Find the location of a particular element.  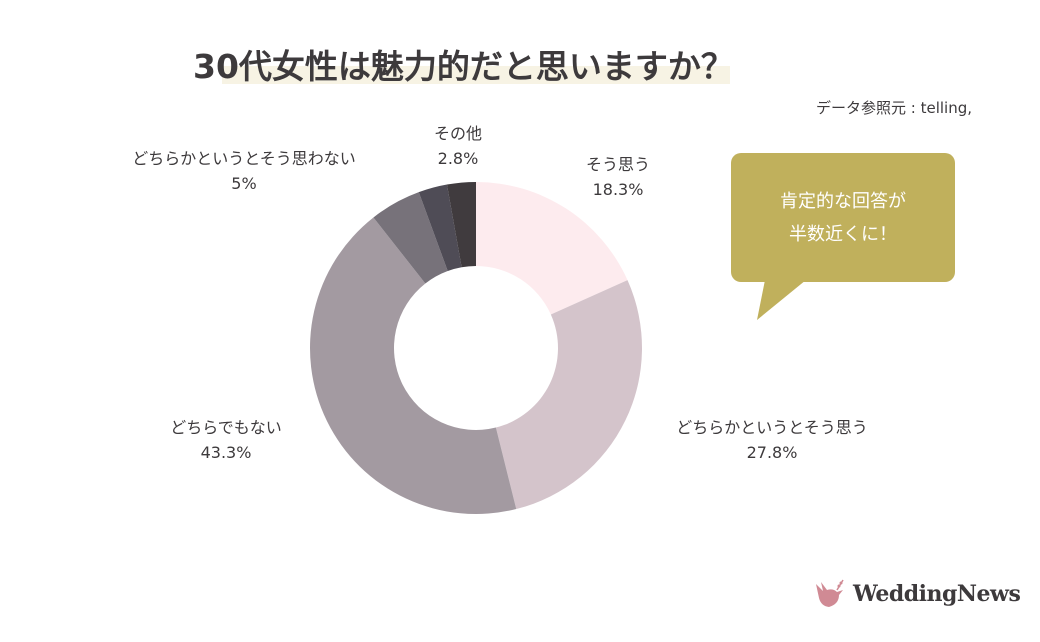

chart-title: 30代女性は魅力的だと思いますか？ is located at coordinates (463, 66).